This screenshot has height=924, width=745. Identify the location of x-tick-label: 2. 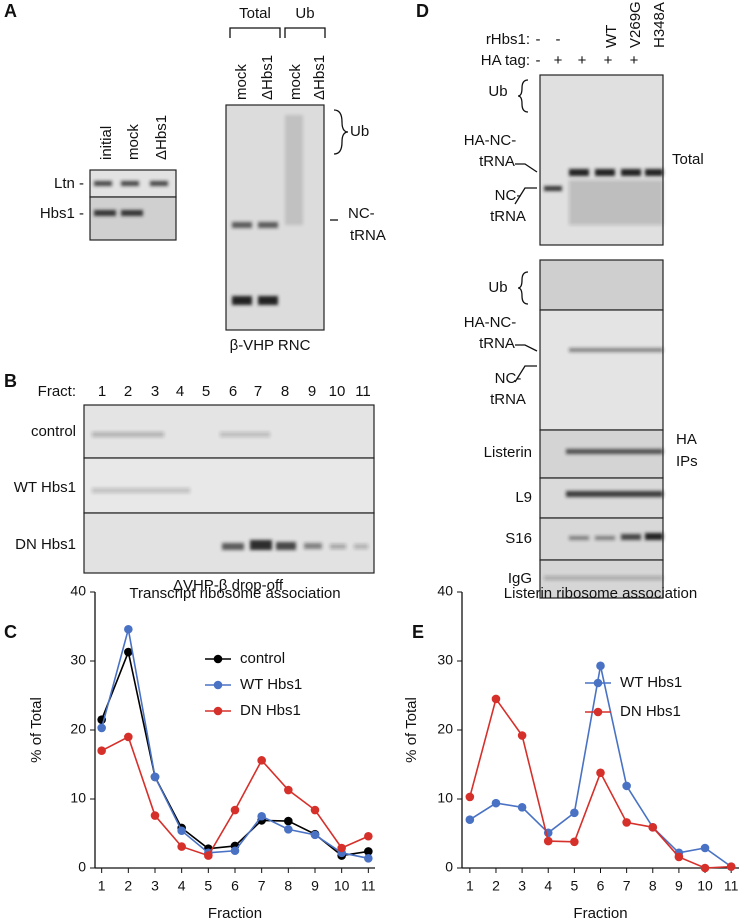
(128, 886).